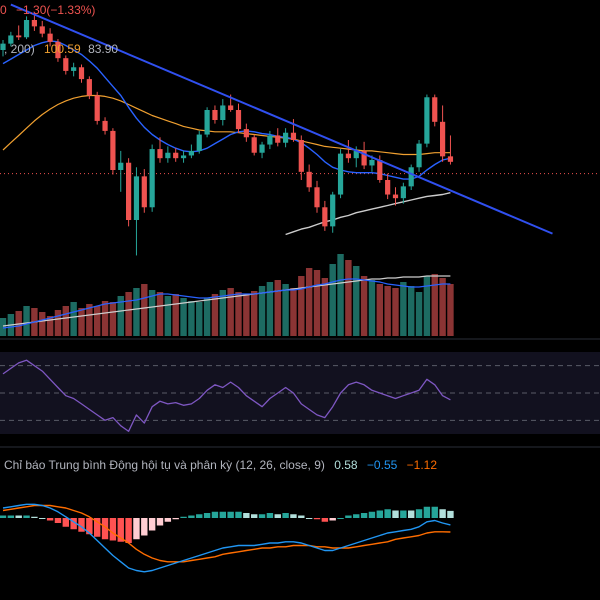 The width and height of the screenshot is (600, 600). I want to click on rsi-layer, so click(300, 395).